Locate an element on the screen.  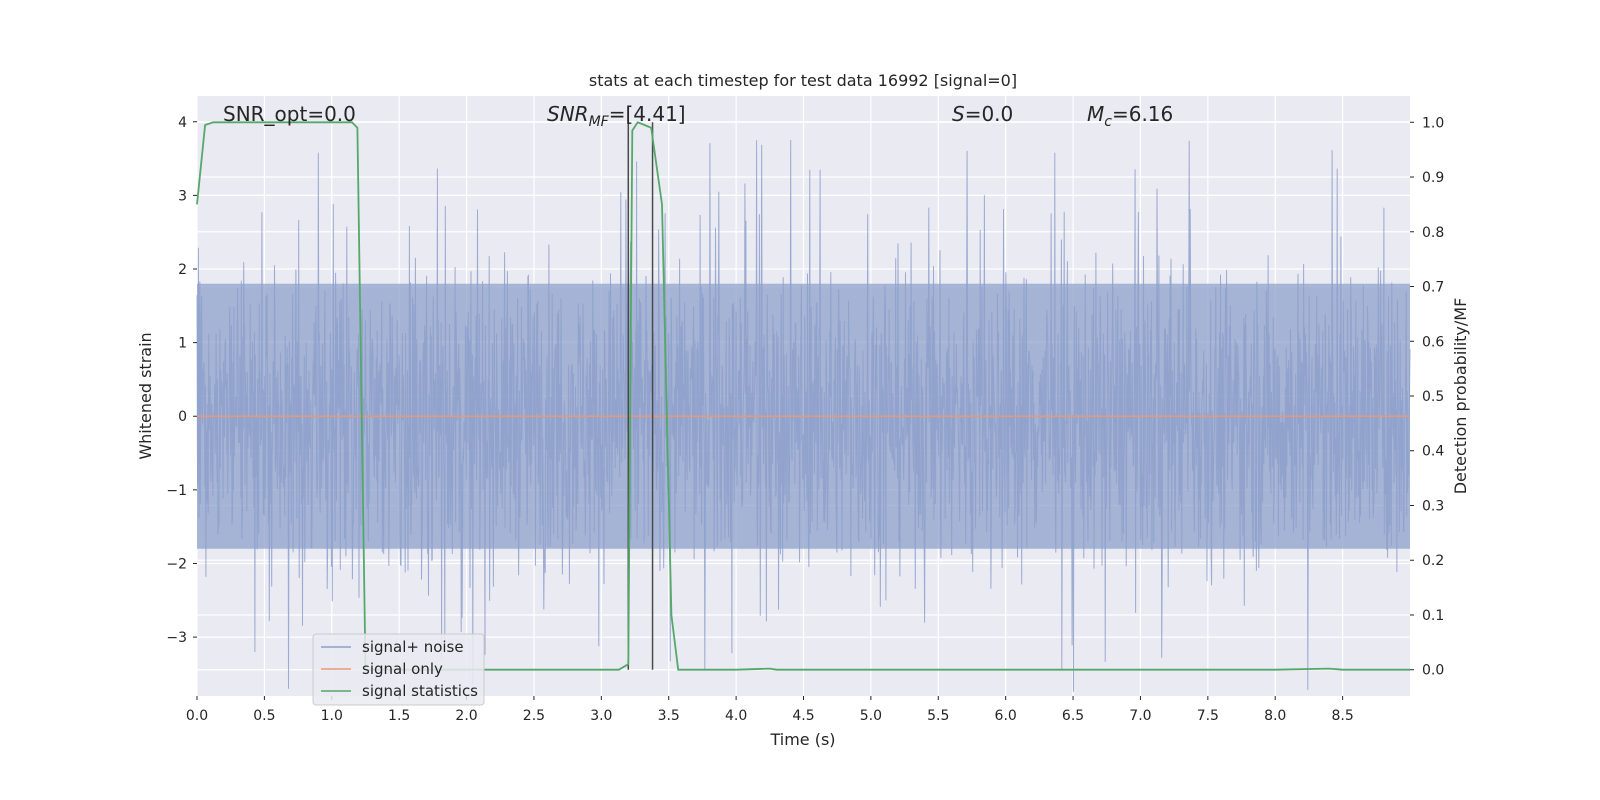
x-tick-label-7: 3.5 is located at coordinates (669, 716).